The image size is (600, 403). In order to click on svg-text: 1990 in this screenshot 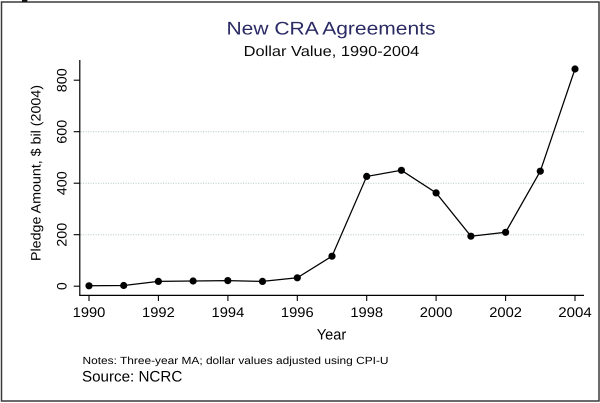, I will do `click(89, 312)`.